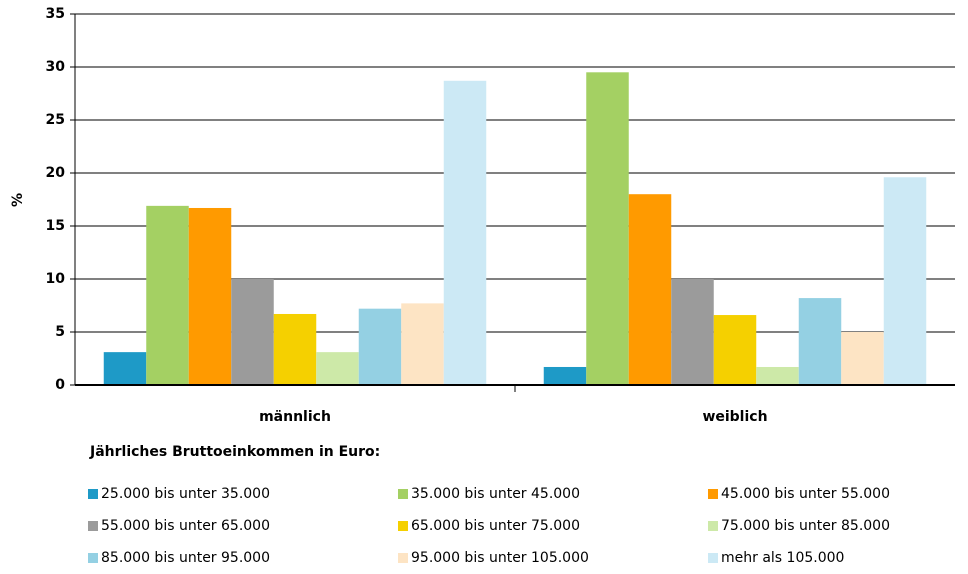 The width and height of the screenshot is (968, 574). What do you see at coordinates (234, 452) in the screenshot?
I see `legend-title: Jährliches Bruttoeinkommen in Euro:` at bounding box center [234, 452].